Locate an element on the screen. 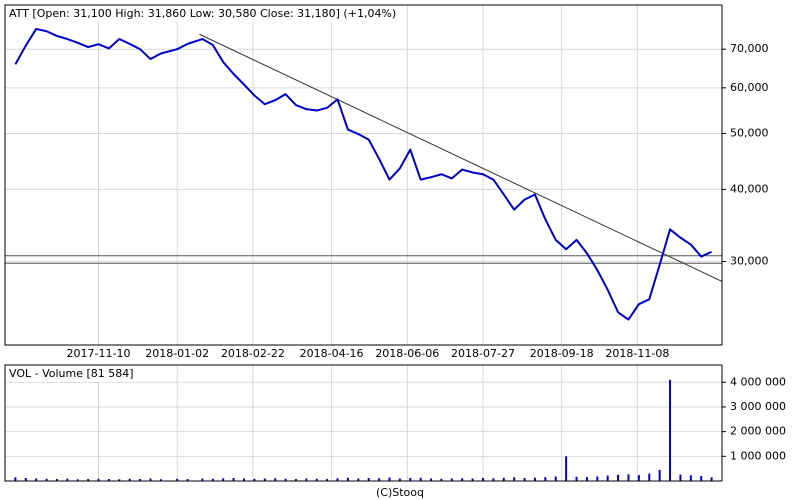 This screenshot has height=500, width=800. x-tick-label: 2018-04-16 is located at coordinates (332, 353).